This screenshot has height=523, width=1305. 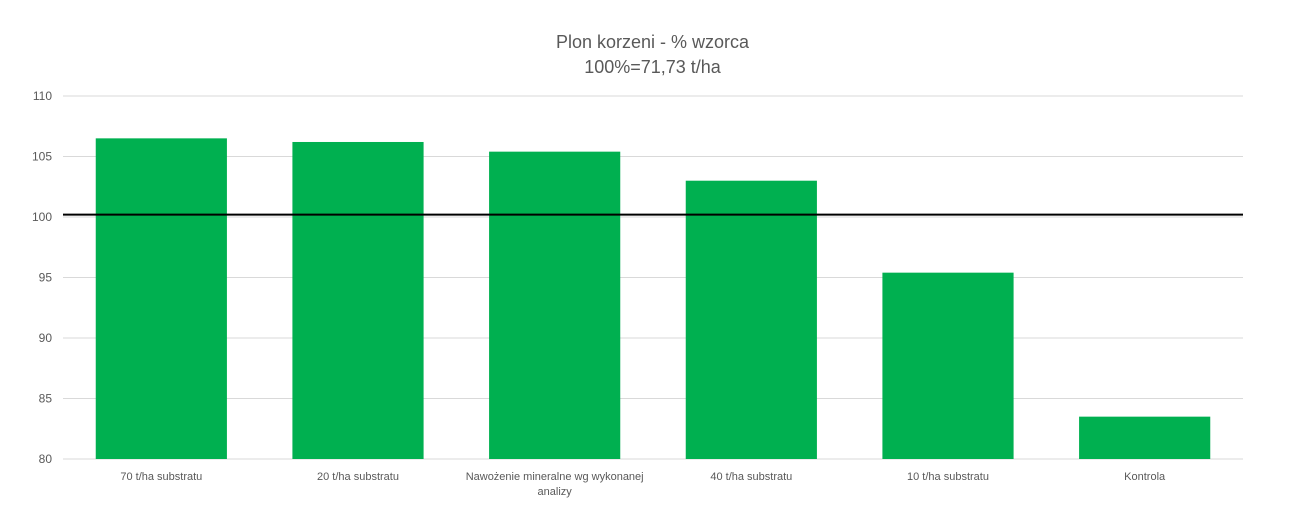 I want to click on x-tick-label-line: 40 t/ha substratu, so click(x=751, y=477).